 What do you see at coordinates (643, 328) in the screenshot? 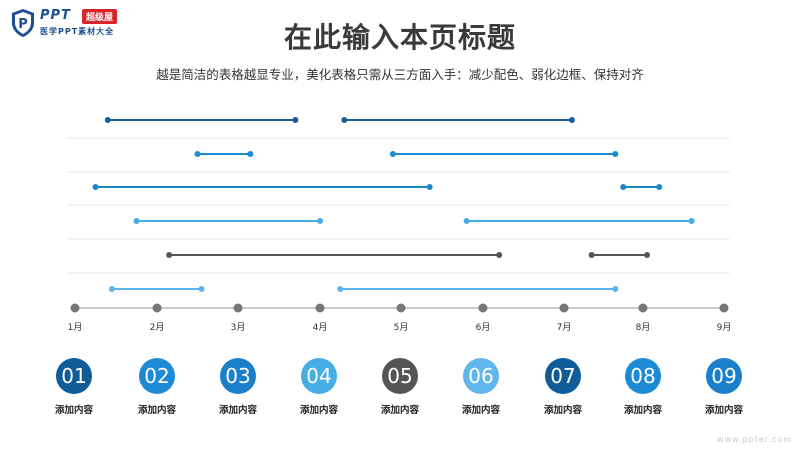
I see `axis-tick-label: 8月` at bounding box center [643, 328].